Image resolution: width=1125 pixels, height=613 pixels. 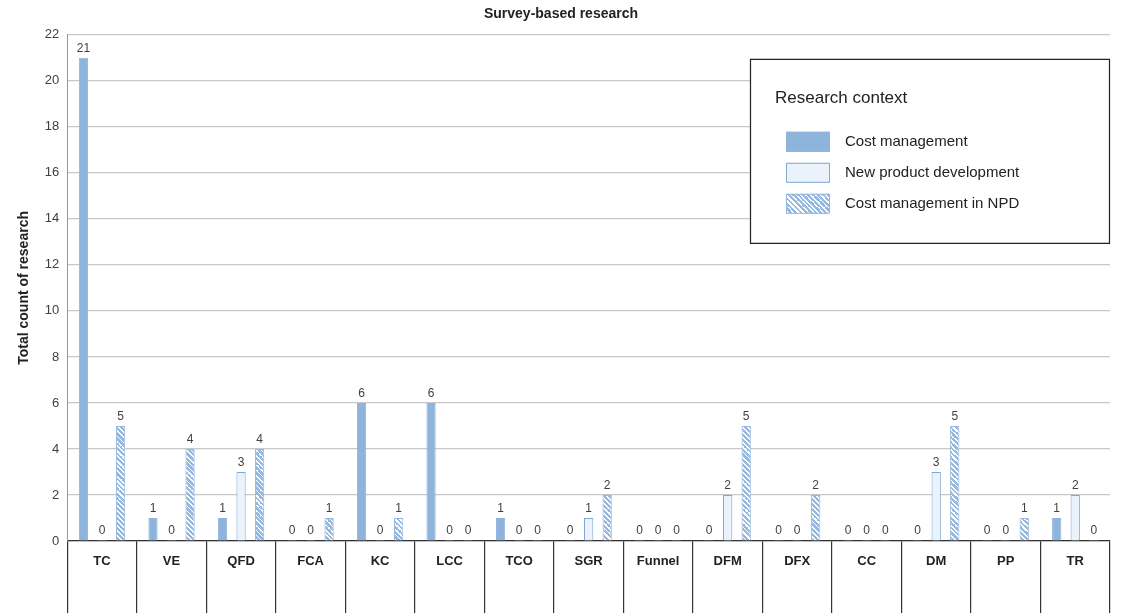 I want to click on x-tick-label: VE, so click(x=171, y=560).